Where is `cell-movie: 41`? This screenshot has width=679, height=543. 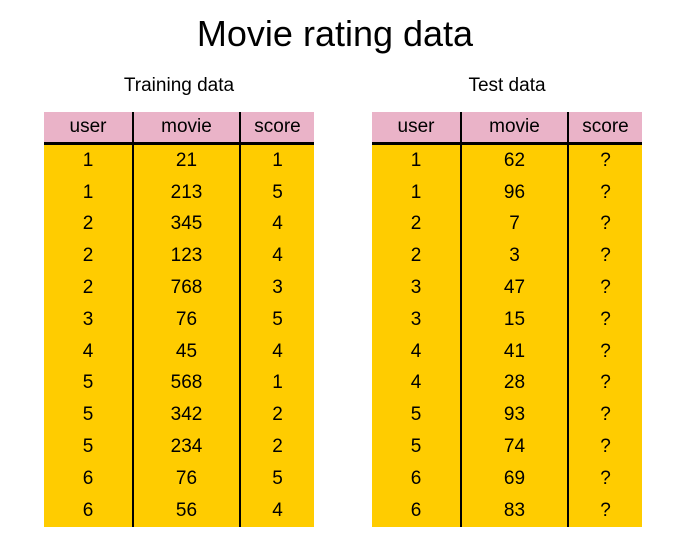
cell-movie: 41 is located at coordinates (514, 351).